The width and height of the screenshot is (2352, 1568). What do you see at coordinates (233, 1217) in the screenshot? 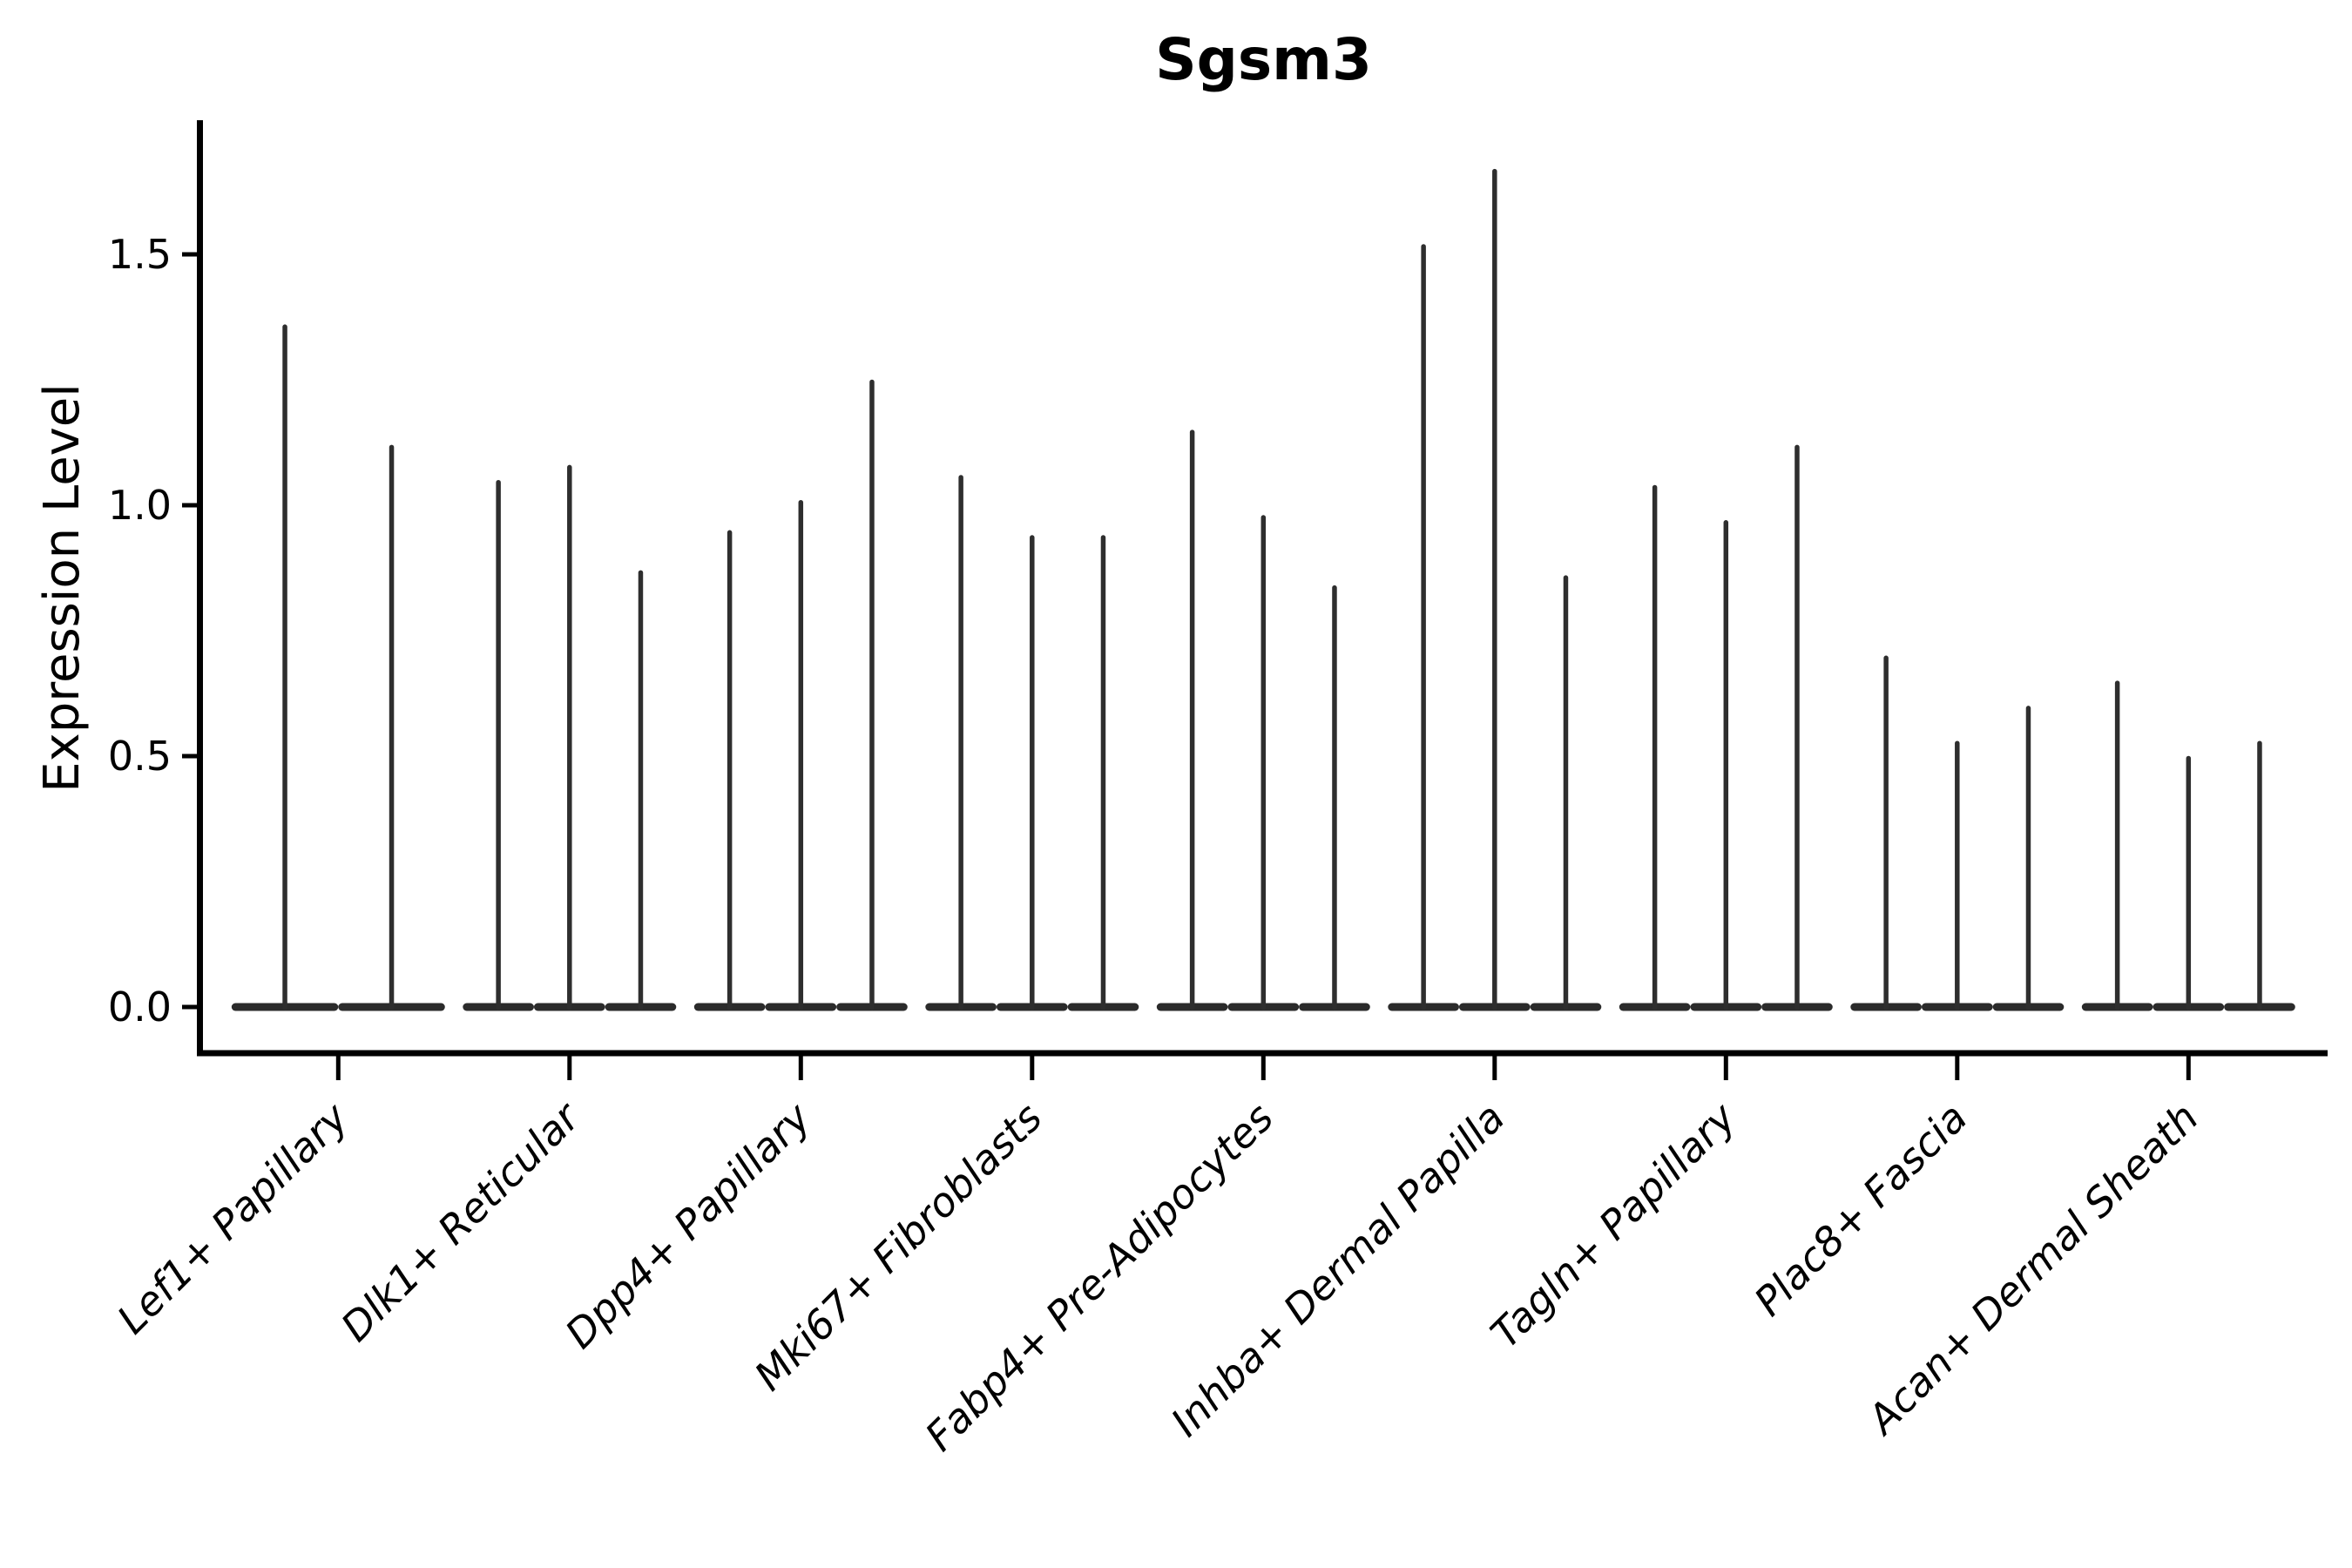
I see `x-tick-label: Lef1+ Papillary` at bounding box center [233, 1217].